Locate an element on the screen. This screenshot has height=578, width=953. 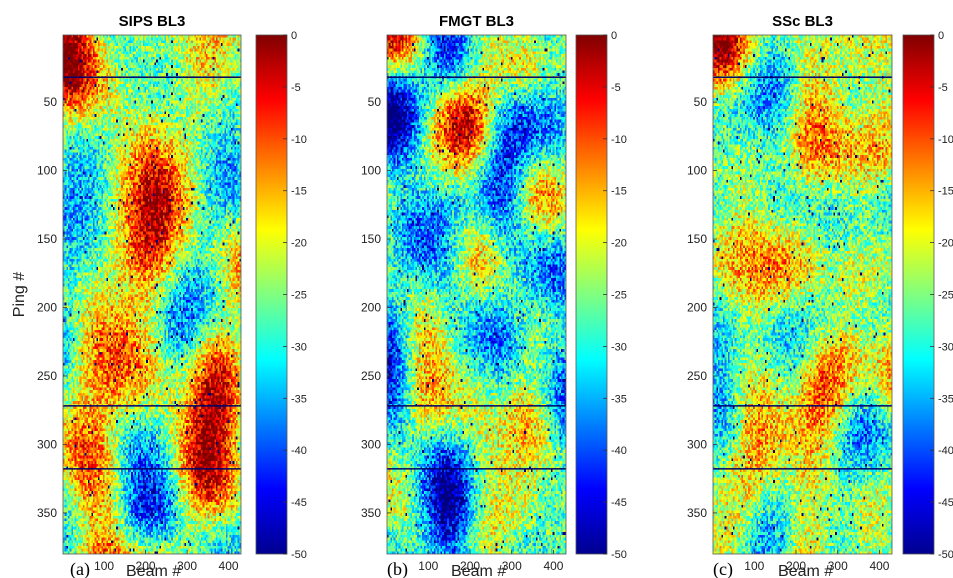
panel-label: (a) is located at coordinates (80, 568).